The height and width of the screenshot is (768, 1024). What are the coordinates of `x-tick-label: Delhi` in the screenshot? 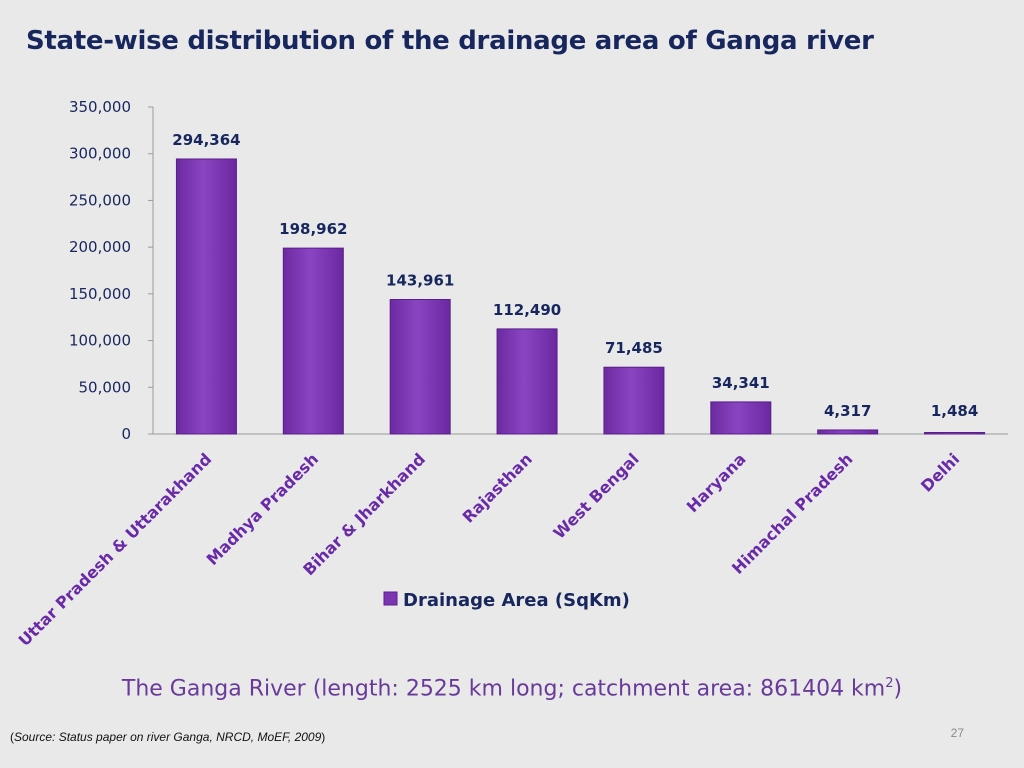 It's located at (940, 472).